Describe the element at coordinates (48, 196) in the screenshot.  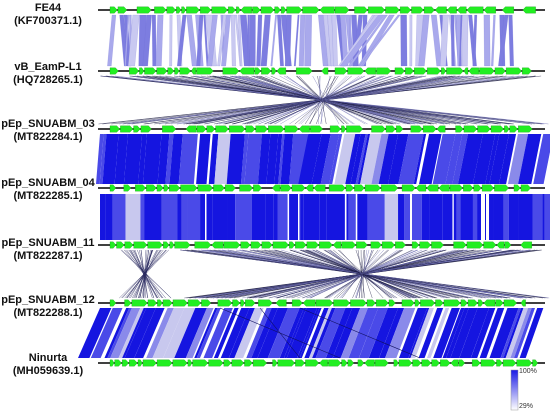
I see `genome-accession: (MT822285.1)` at that location.